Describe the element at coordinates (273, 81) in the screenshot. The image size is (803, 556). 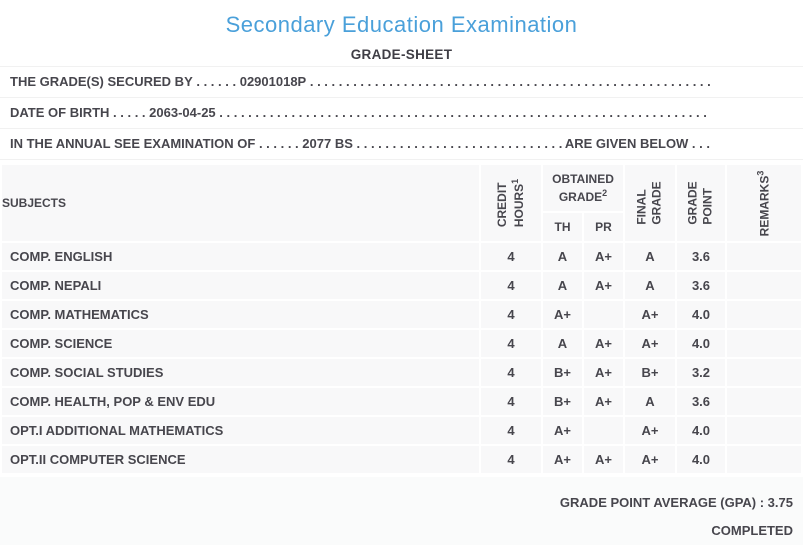
I see `info-value-symbol-number: 02901018P` at that location.